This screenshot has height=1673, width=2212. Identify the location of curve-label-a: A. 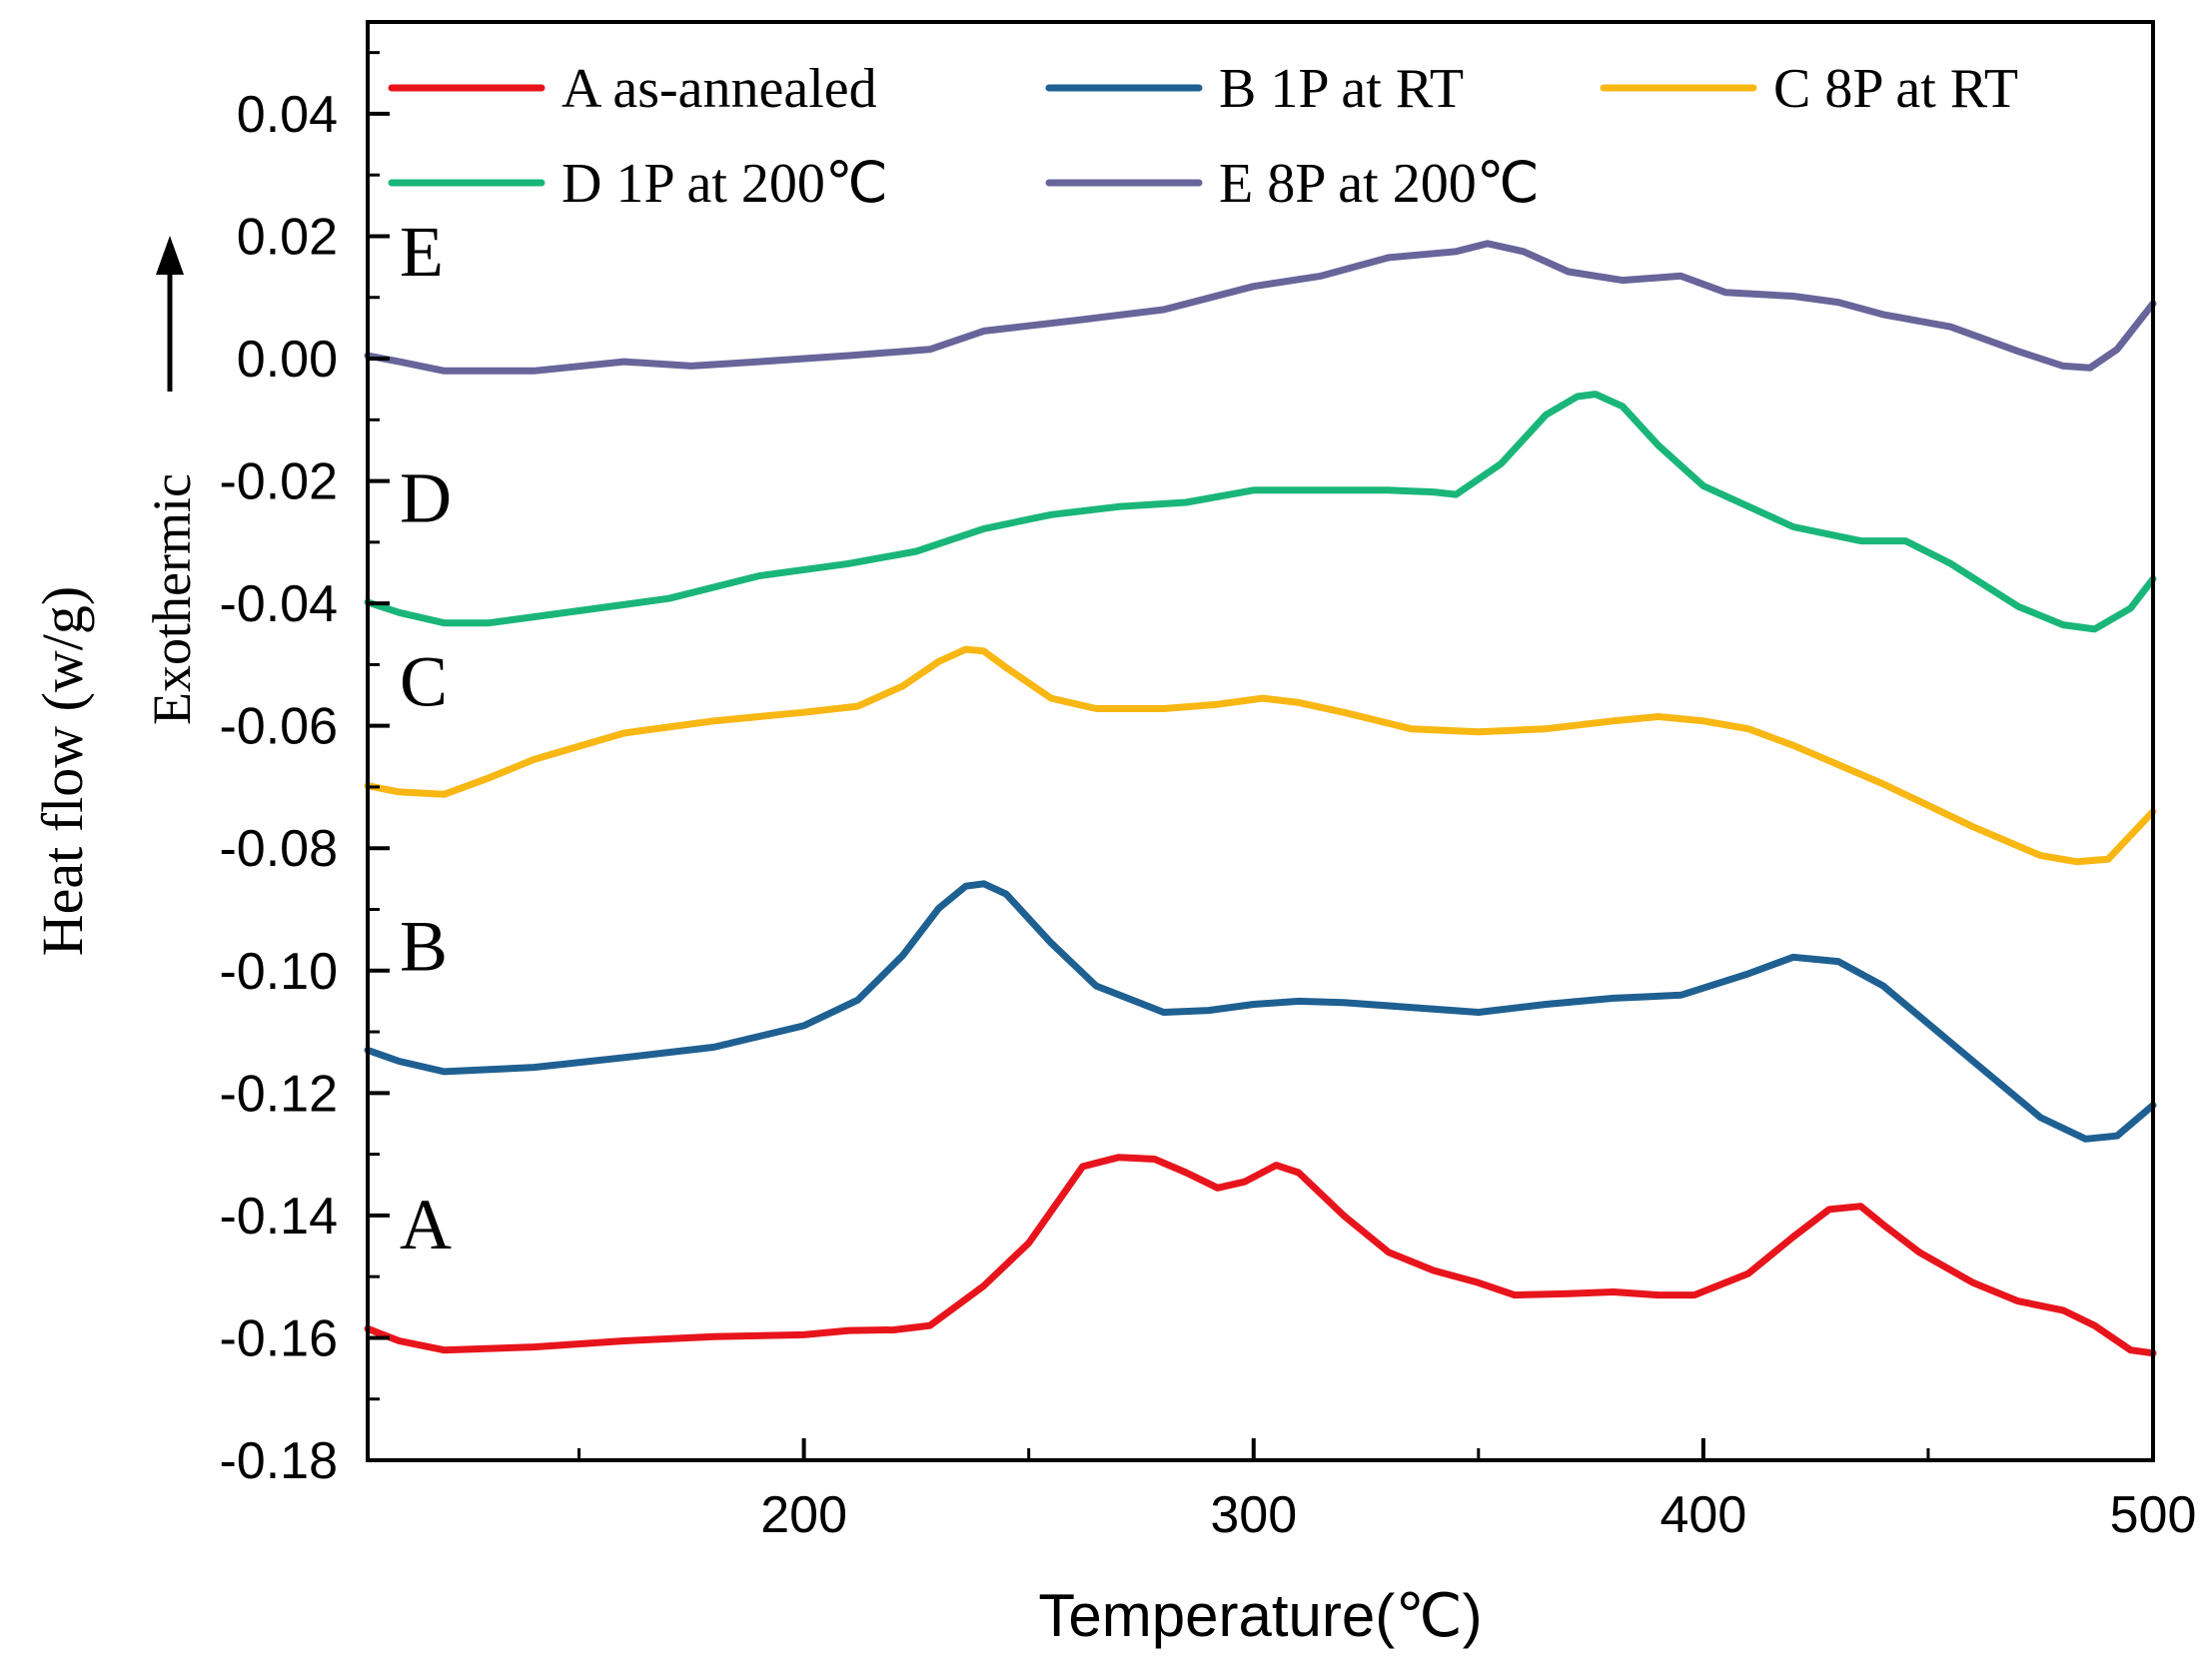
(426, 1224).